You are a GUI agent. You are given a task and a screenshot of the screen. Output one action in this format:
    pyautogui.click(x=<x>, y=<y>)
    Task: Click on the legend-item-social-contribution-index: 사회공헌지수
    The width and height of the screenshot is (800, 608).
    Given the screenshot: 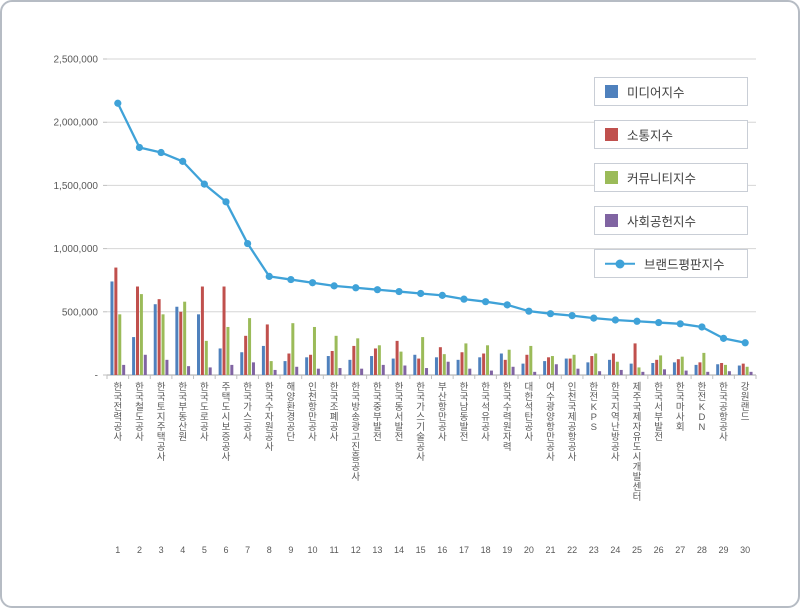 What is the action you would take?
    pyautogui.click(x=671, y=220)
    